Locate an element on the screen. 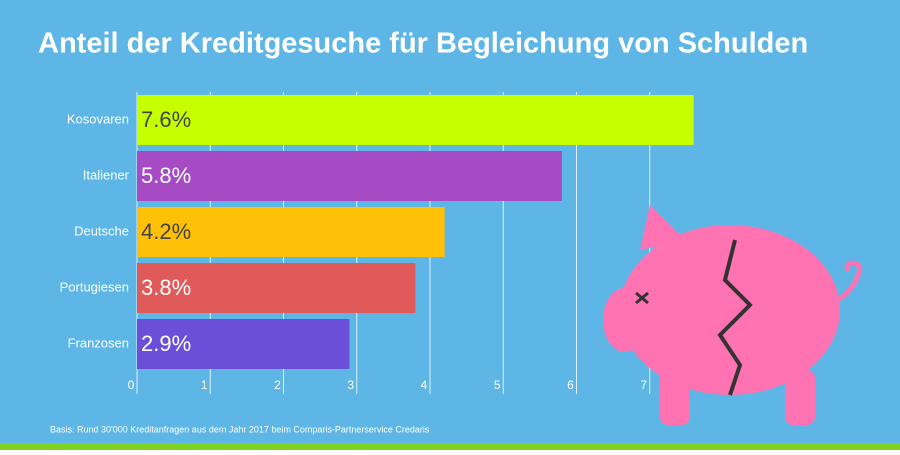 This screenshot has height=455, width=900. x-tick-label: 6 is located at coordinates (570, 385).